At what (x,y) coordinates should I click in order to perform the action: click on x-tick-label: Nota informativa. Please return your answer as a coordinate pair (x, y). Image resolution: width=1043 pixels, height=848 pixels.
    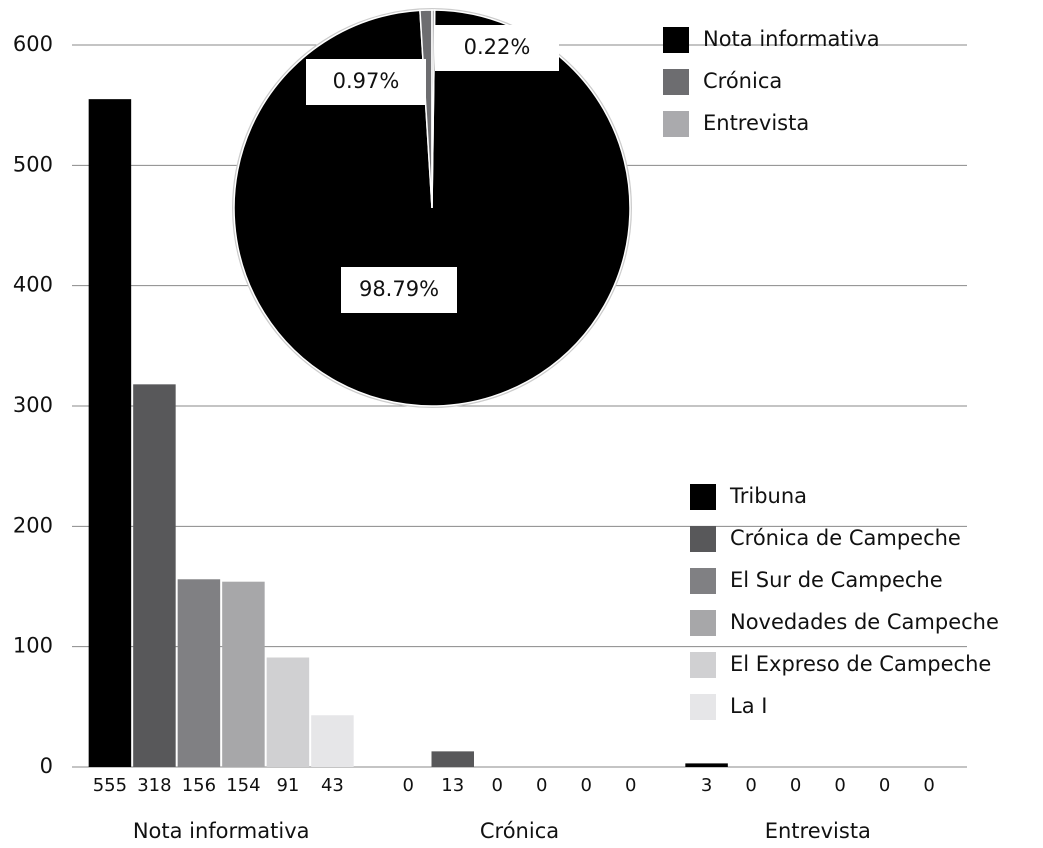
    Looking at the image, I should click on (221, 831).